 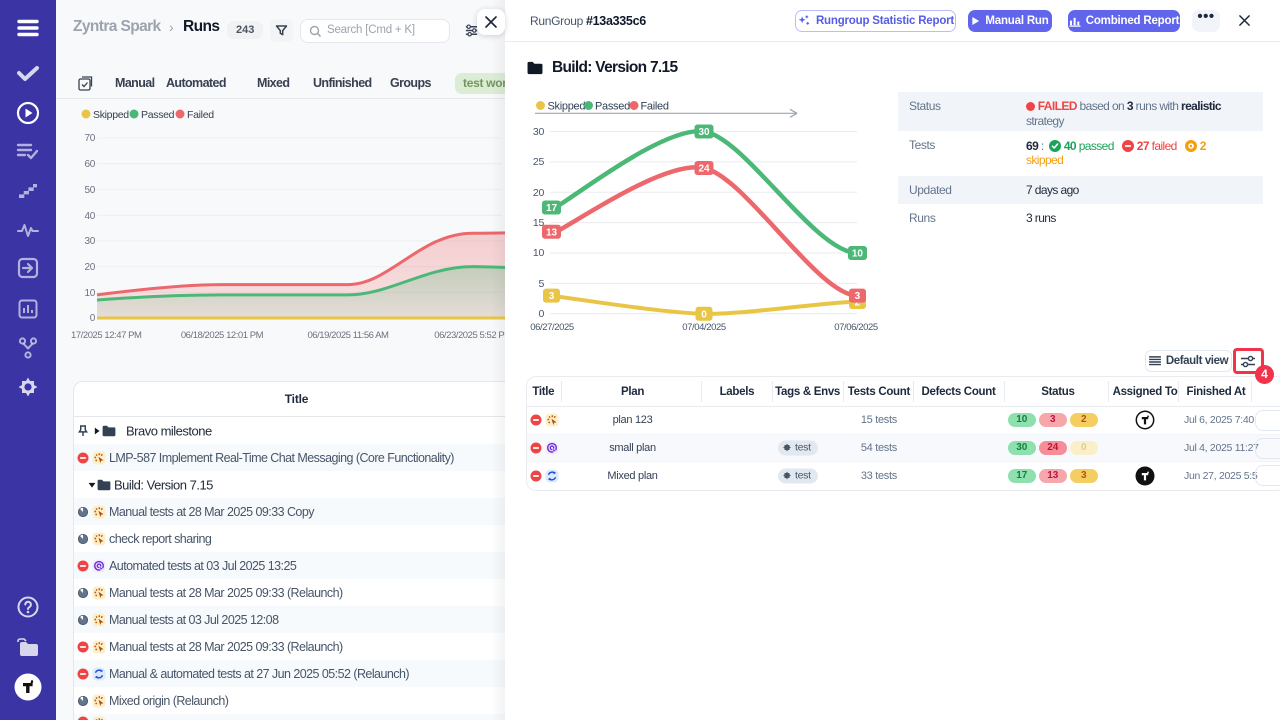 What do you see at coordinates (704, 169) in the screenshot?
I see `svg-text: 24` at bounding box center [704, 169].